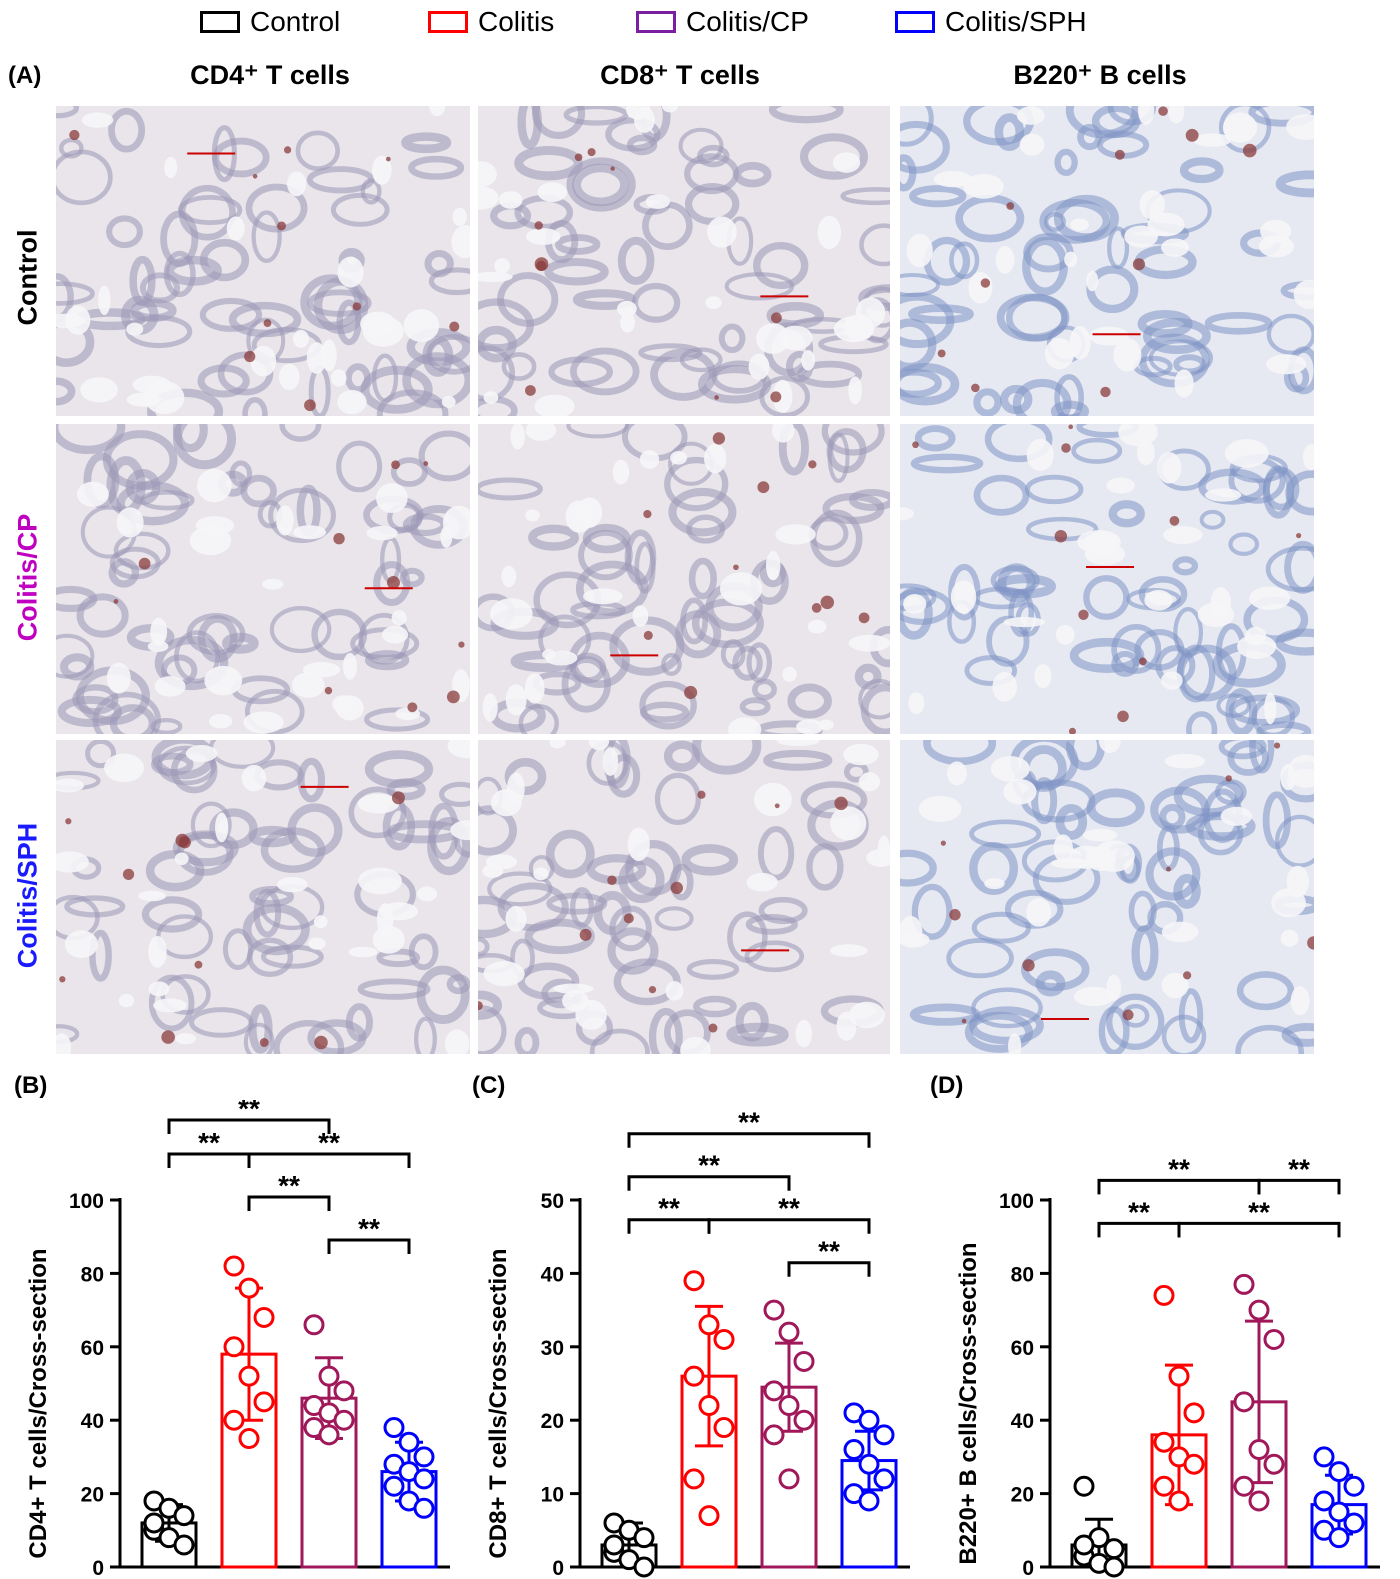 Image resolution: width=1400 pixels, height=1579 pixels. I want to click on y-tick-label: 80, so click(1022, 1274).